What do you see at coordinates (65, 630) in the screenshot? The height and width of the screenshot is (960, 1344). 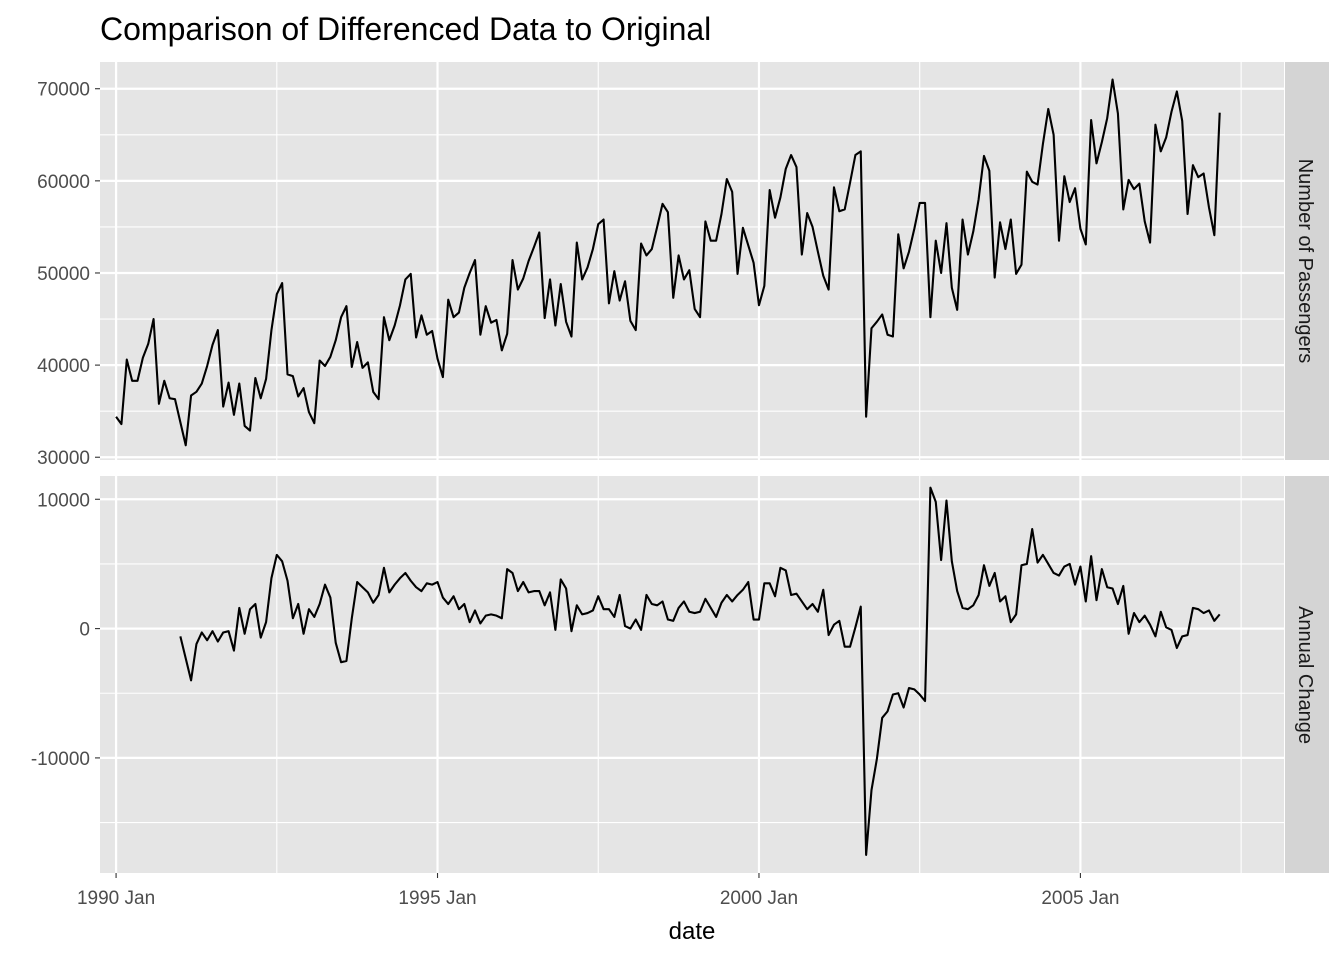 I see `panel-annual-change-y-ticks: -10000 0 10000` at bounding box center [65, 630].